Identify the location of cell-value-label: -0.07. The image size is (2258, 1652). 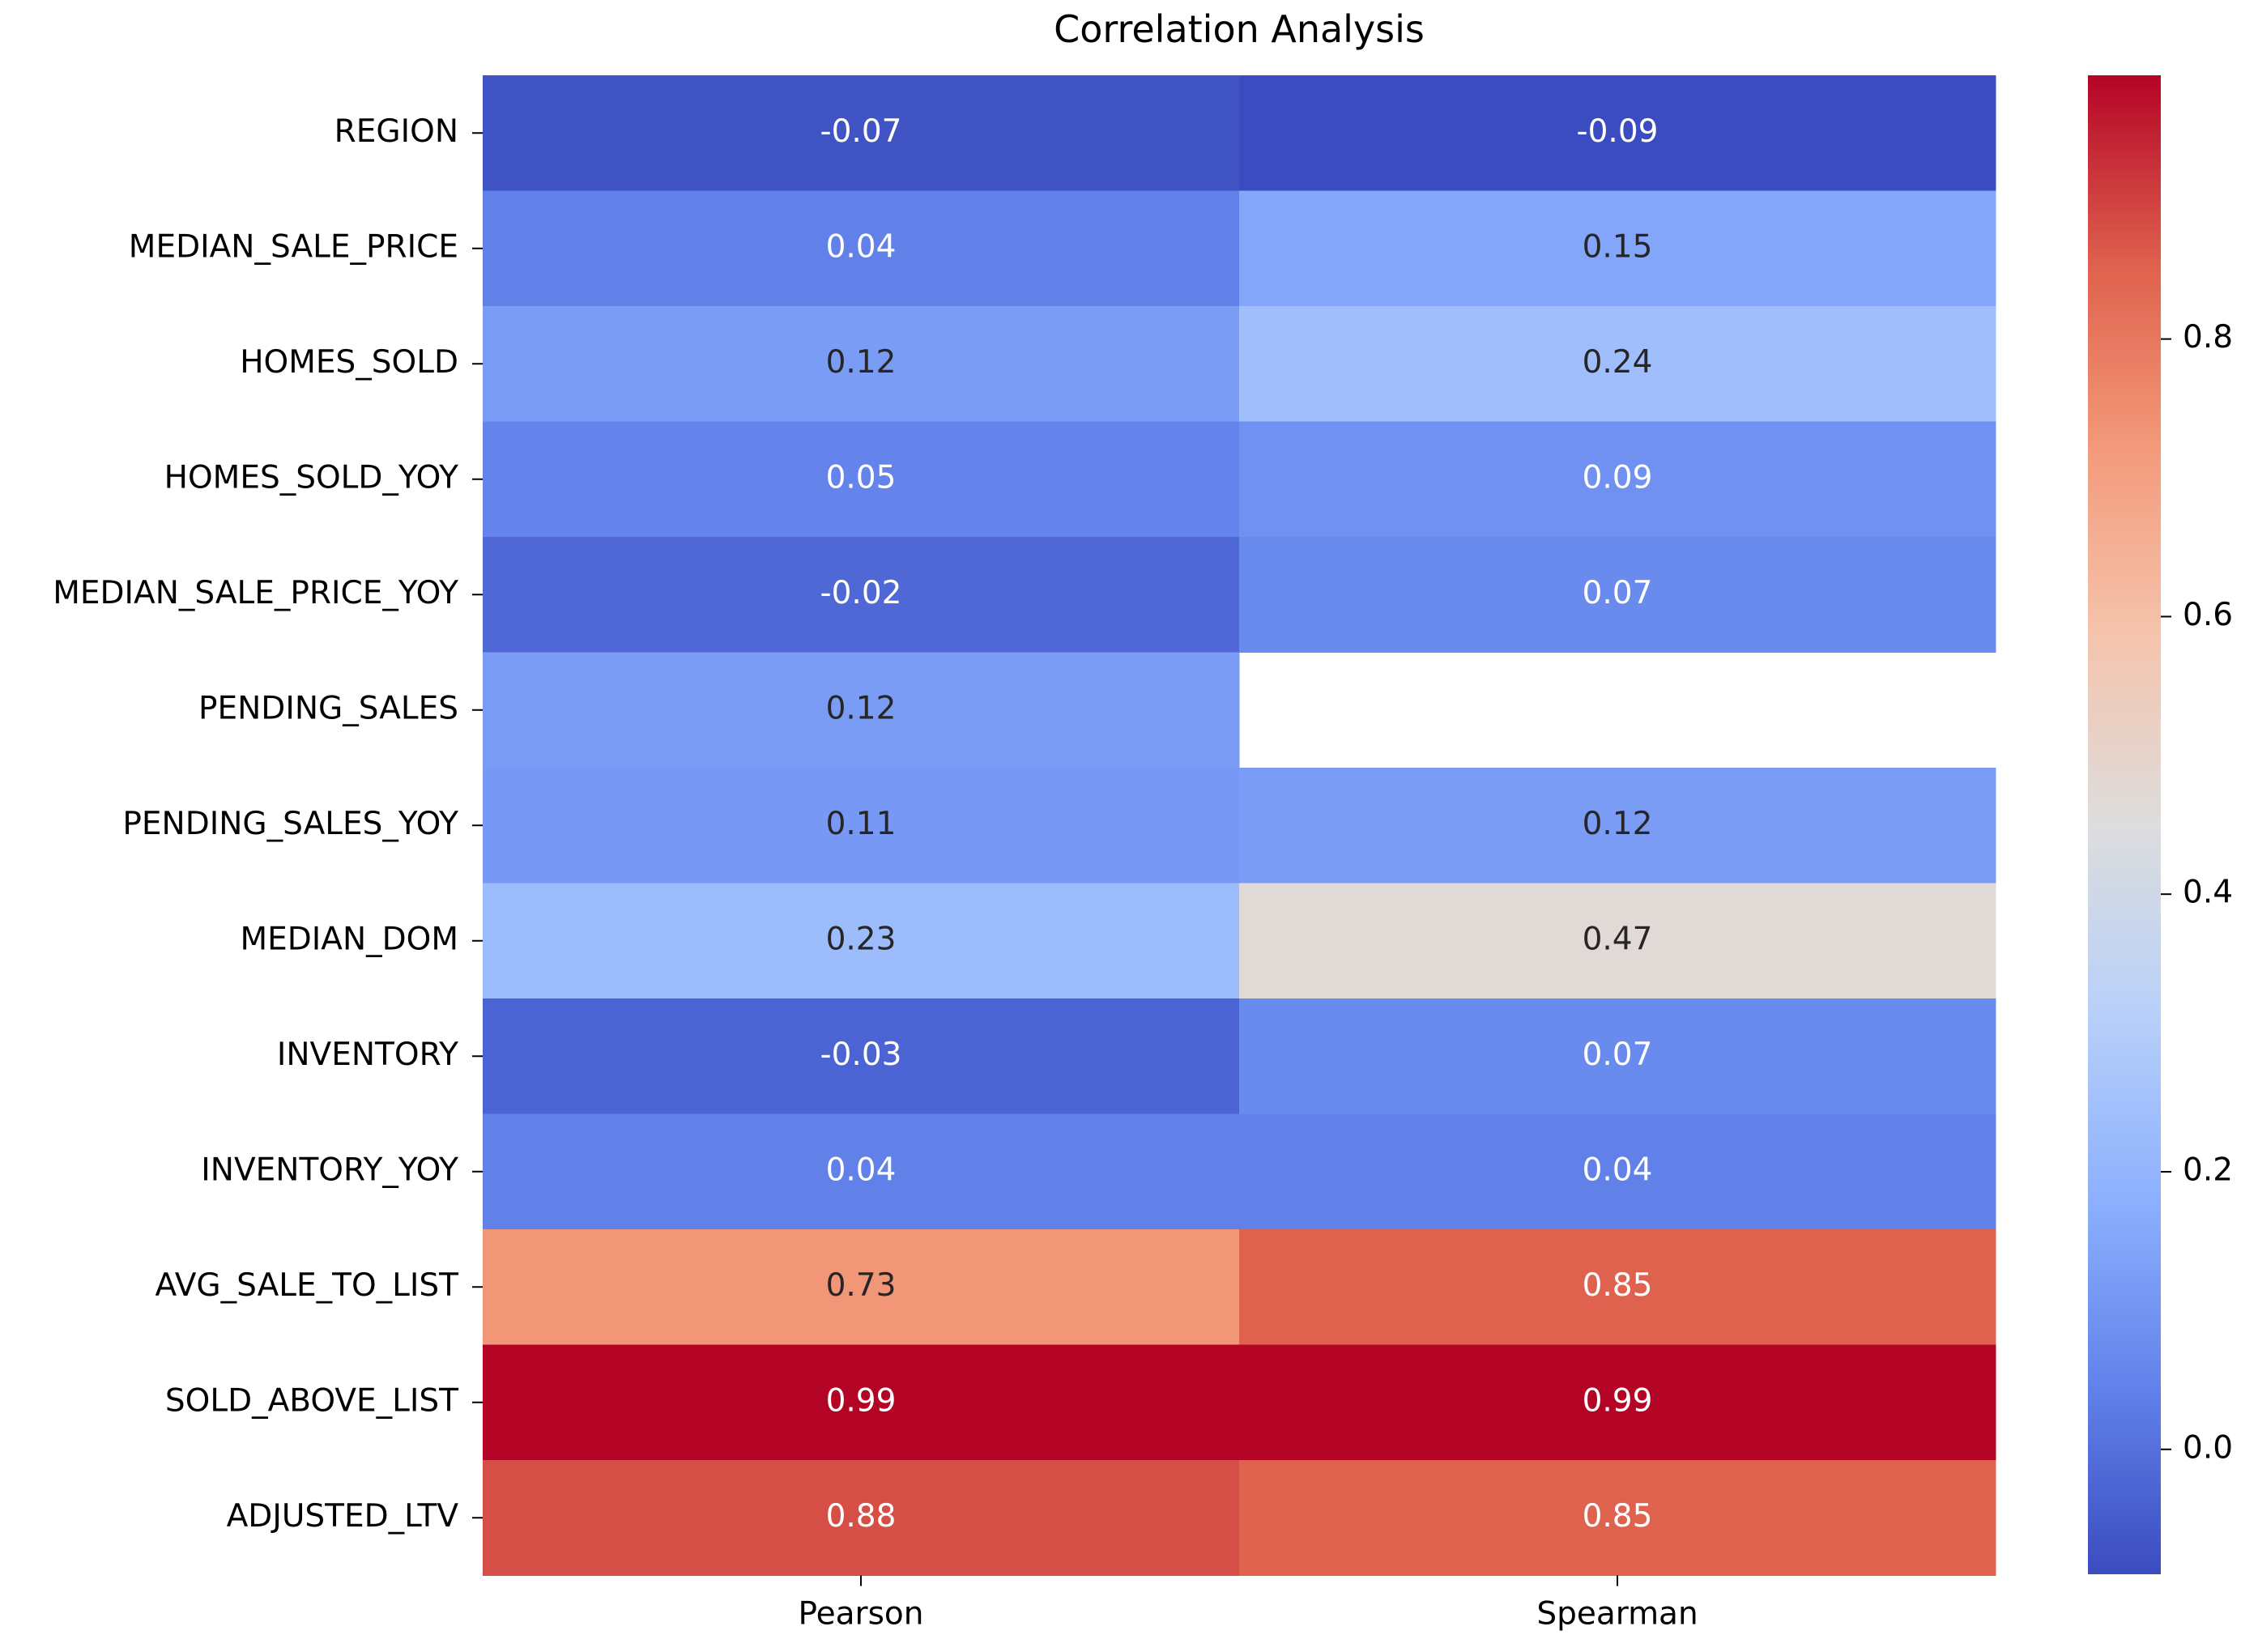
(861, 131).